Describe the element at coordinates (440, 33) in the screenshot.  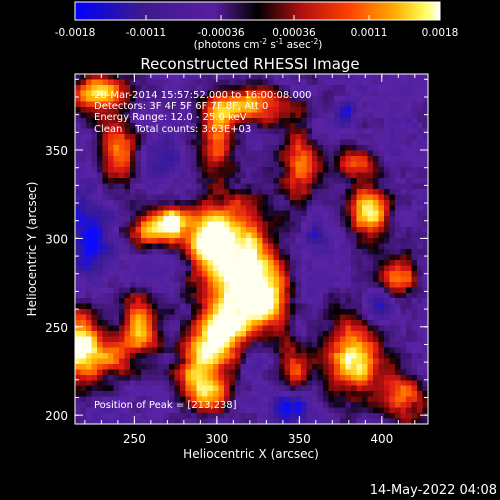
I see `colorbar-tick-label: 0.0018` at that location.